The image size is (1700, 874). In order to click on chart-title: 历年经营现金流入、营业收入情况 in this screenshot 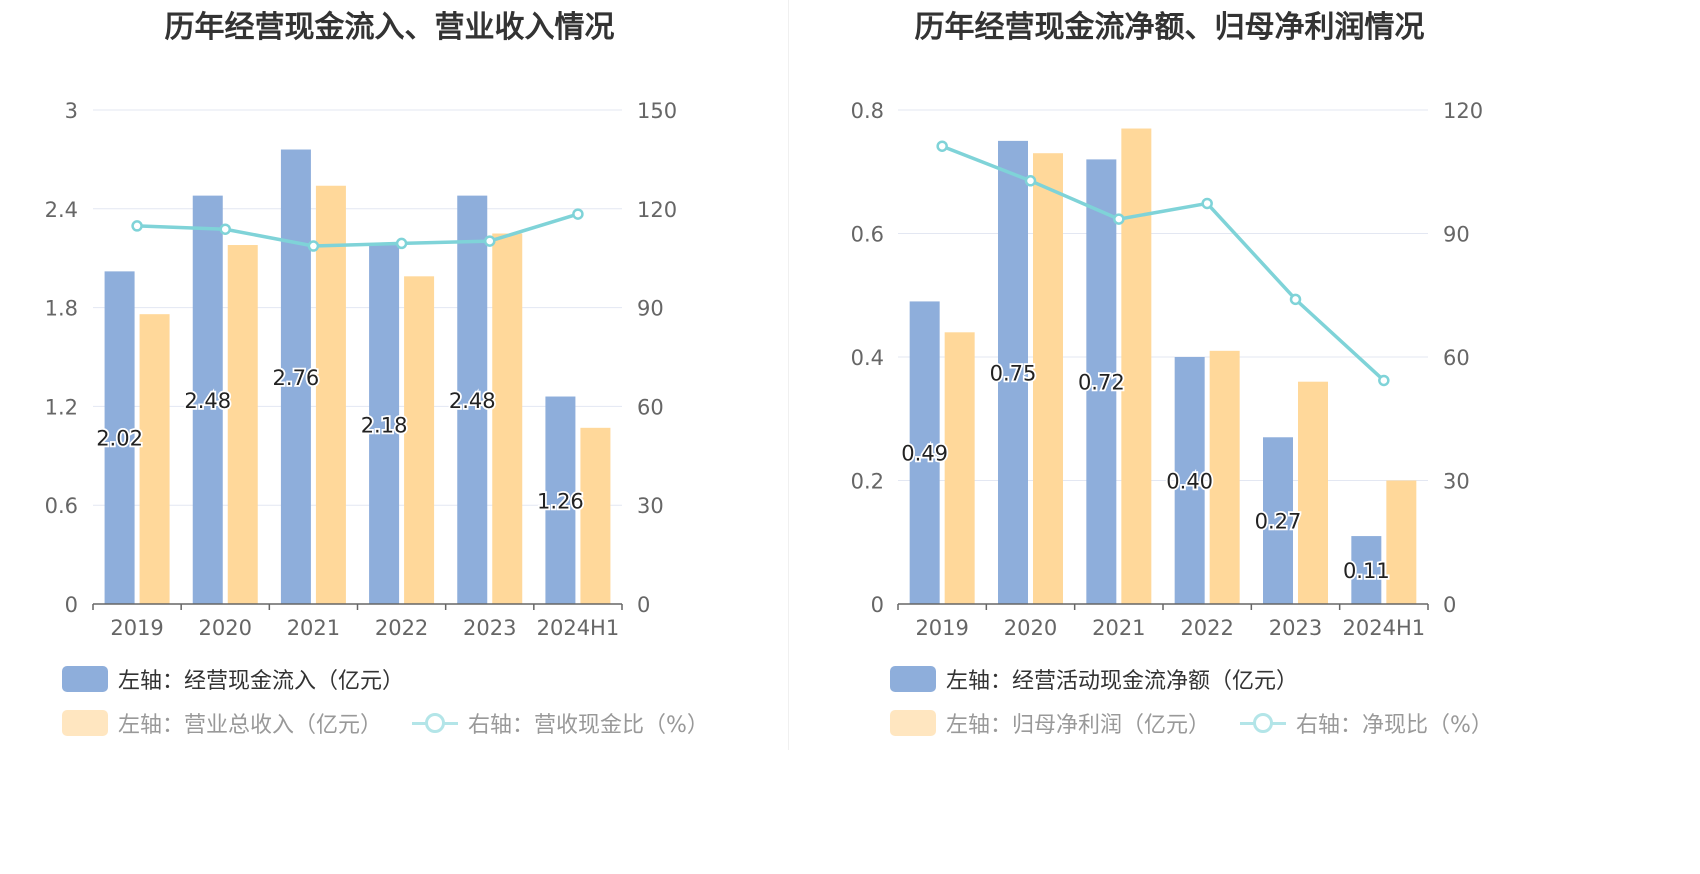, I will do `click(389, 27)`.